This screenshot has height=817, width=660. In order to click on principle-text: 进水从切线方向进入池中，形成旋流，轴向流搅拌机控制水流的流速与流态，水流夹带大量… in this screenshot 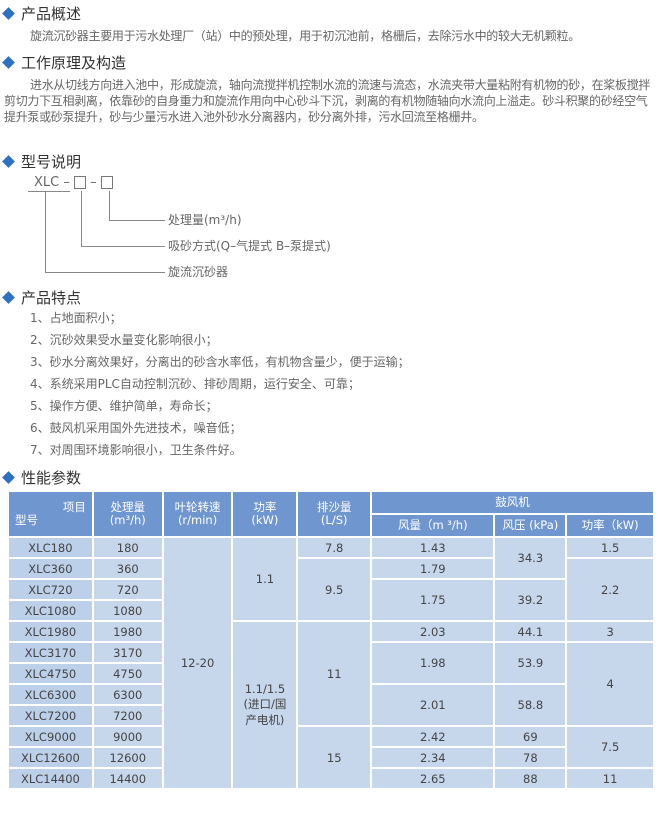, I will do `click(327, 101)`.